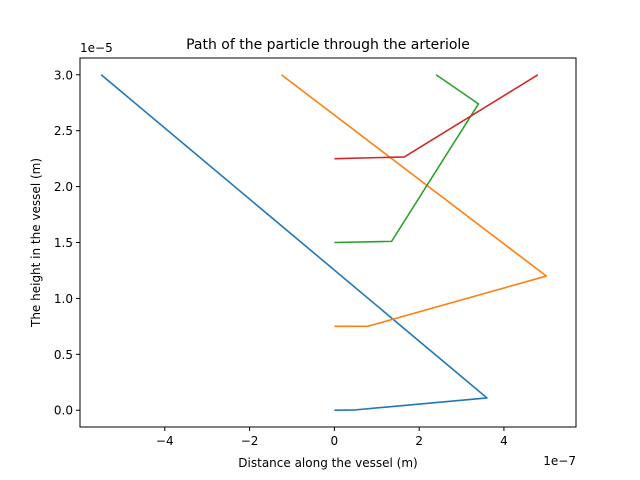  Describe the element at coordinates (96, 48) in the screenshot. I see `y-axis-offset-label: 1e−5` at that location.